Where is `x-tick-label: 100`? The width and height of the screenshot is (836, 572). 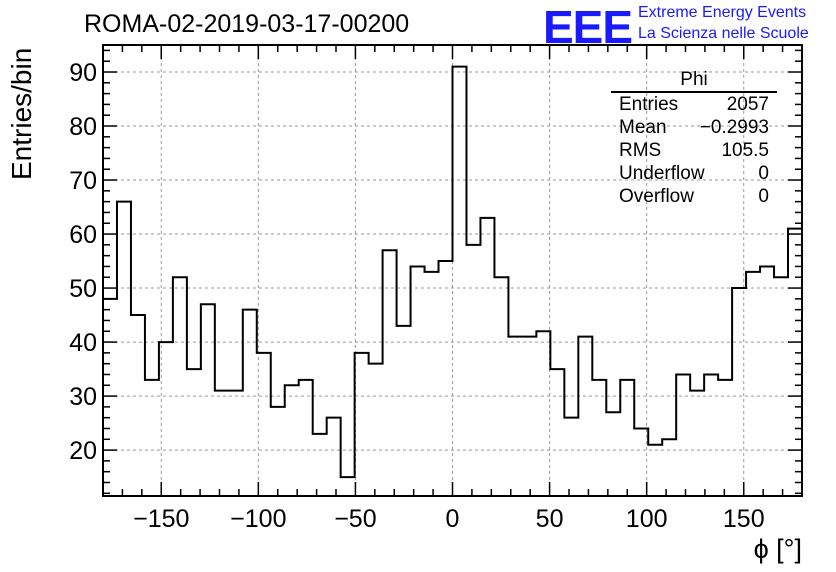
x-tick-label: 100 is located at coordinates (647, 519).